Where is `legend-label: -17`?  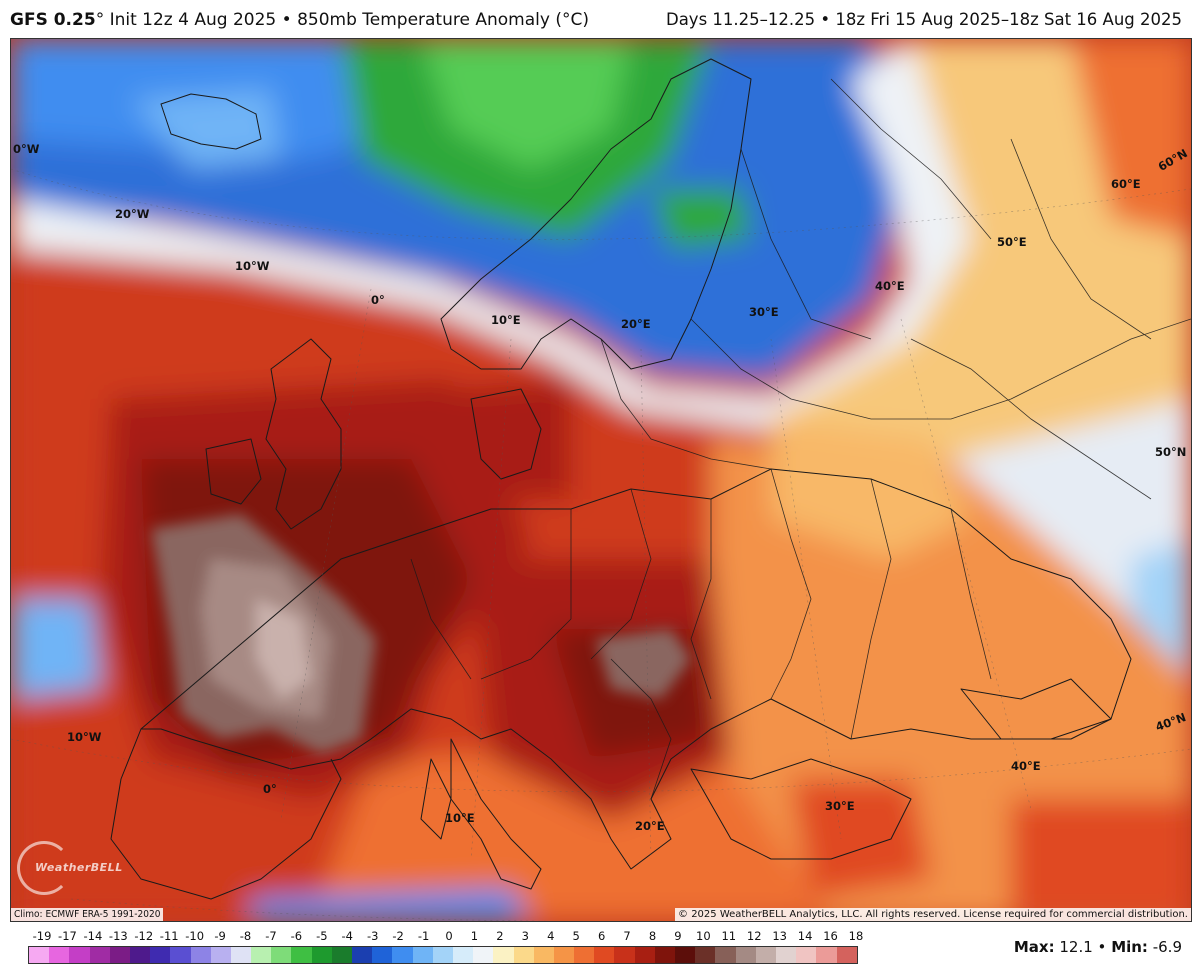
legend-label: -17 is located at coordinates (67, 936).